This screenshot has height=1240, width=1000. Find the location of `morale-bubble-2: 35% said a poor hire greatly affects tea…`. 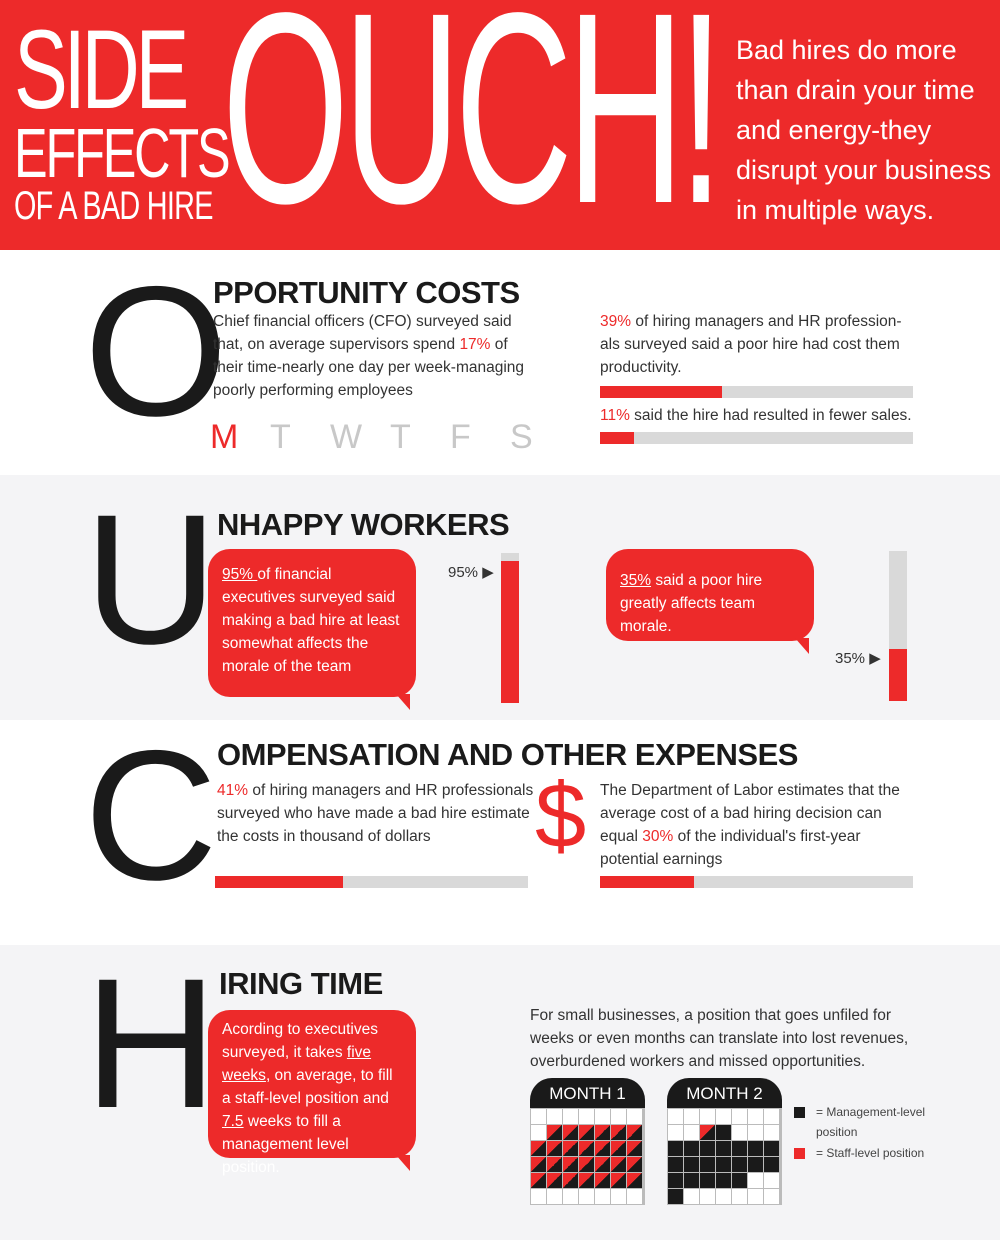

morale-bubble-2: 35% said a poor hire greatly affects tea… is located at coordinates (710, 595).